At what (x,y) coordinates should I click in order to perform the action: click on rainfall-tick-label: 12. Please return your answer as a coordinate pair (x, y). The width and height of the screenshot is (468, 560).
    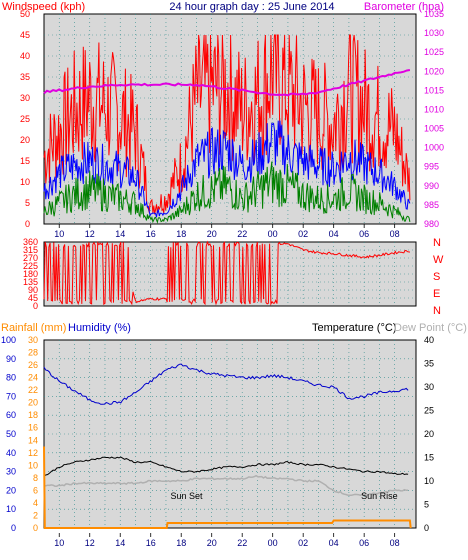
    Looking at the image, I should click on (33, 453).